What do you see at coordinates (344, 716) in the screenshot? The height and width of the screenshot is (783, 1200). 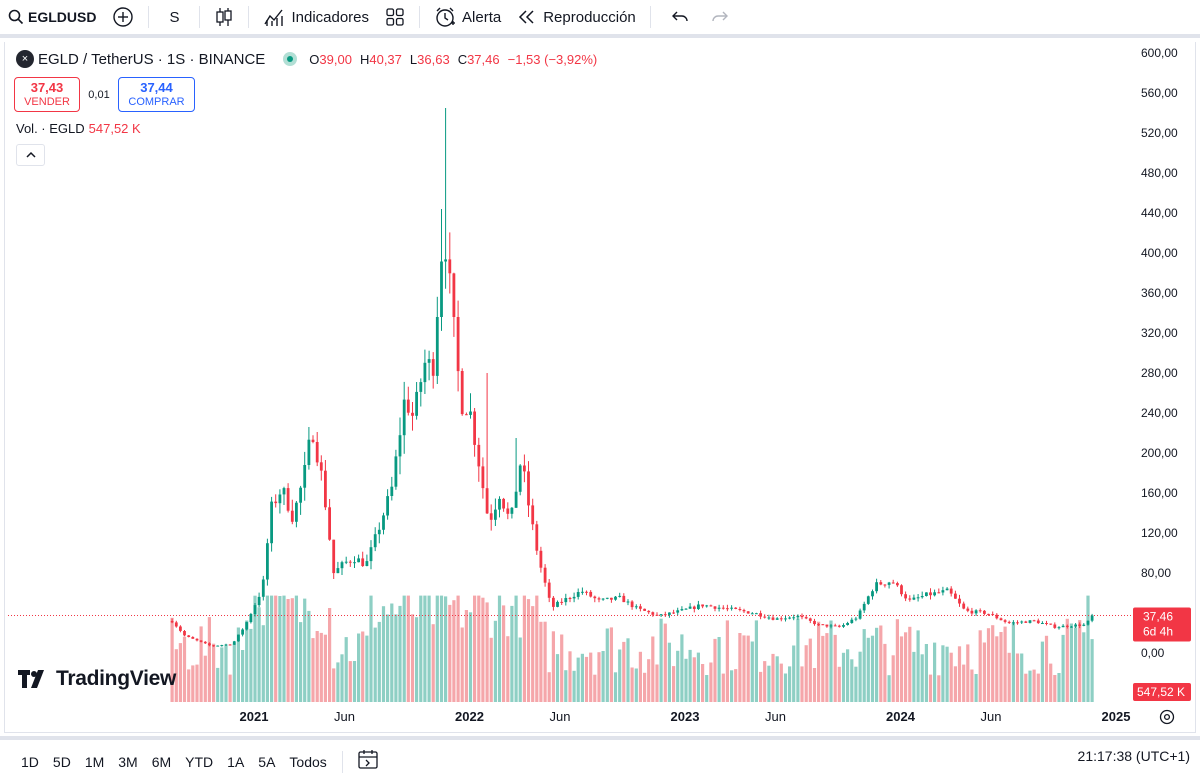 I see `time-tick-label: Jun` at bounding box center [344, 716].